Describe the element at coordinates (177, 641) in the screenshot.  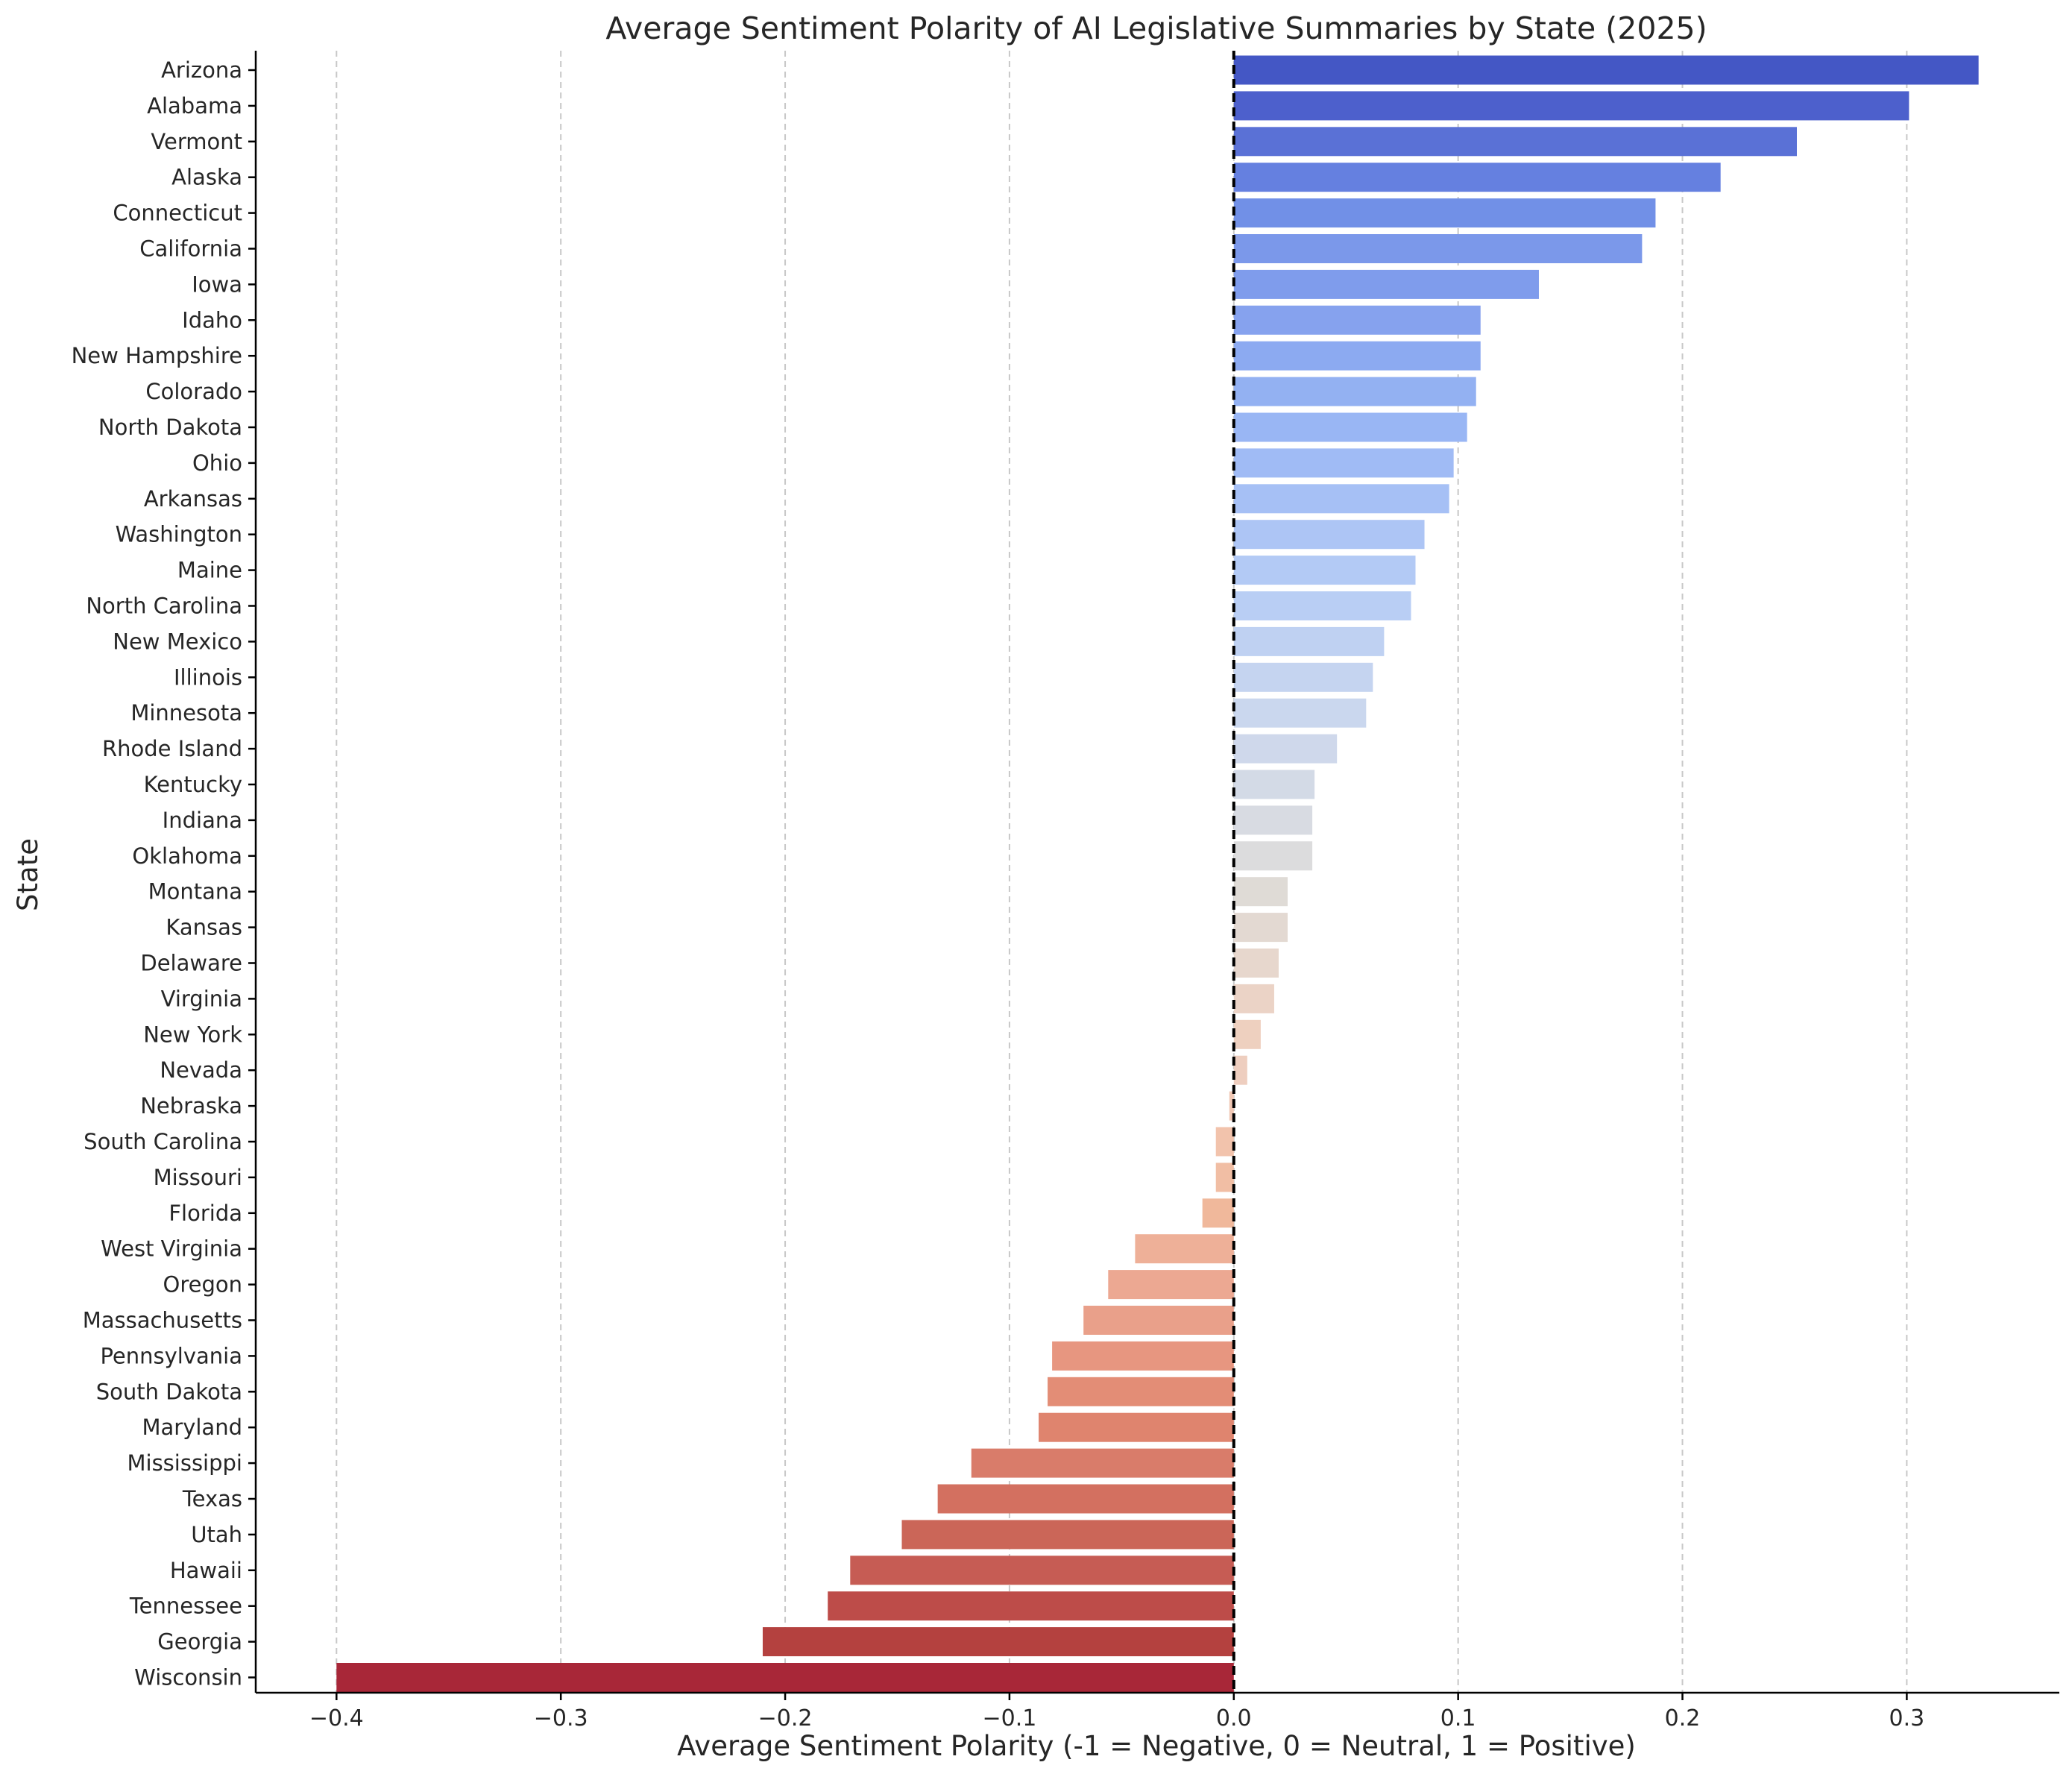
I see `y-tick-label-new-mexico: New Mexico` at that location.